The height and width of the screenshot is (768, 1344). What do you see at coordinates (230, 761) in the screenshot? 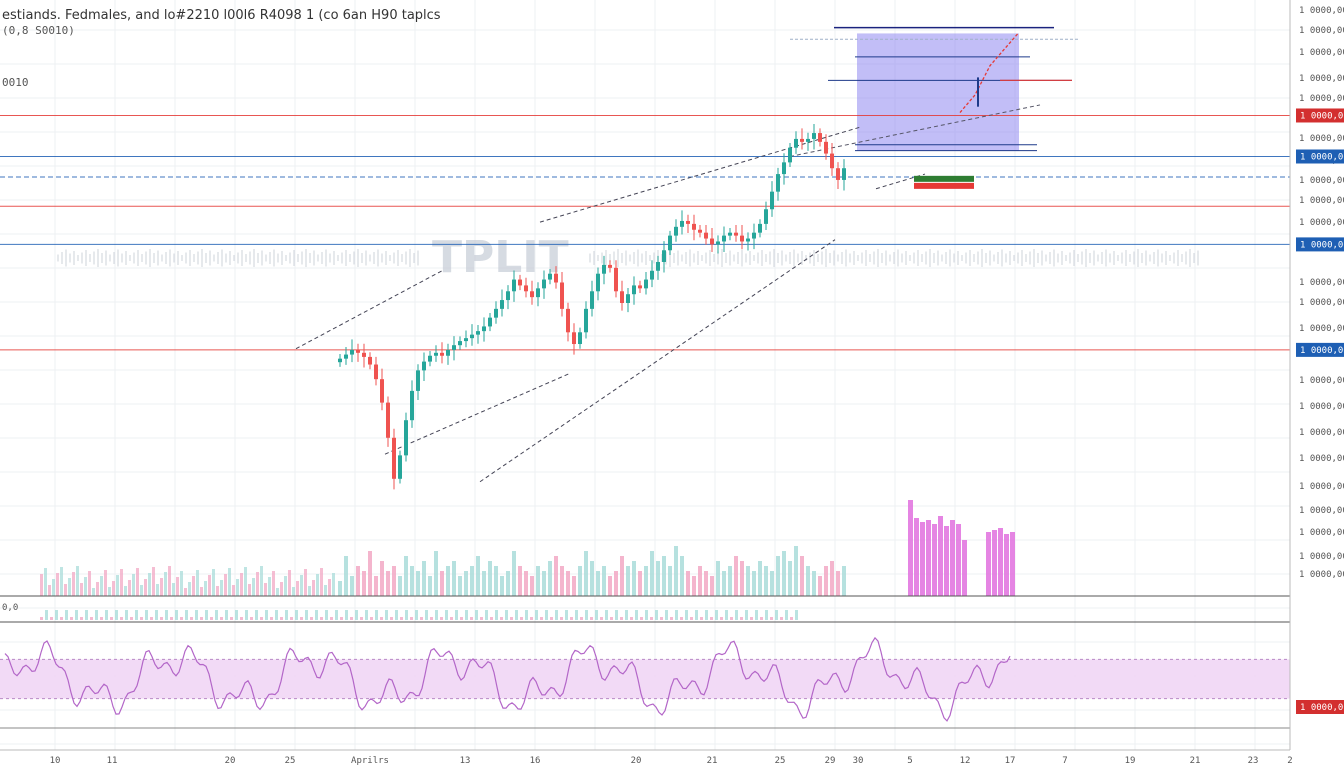
I see `x-tick-label: 20` at bounding box center [230, 761].